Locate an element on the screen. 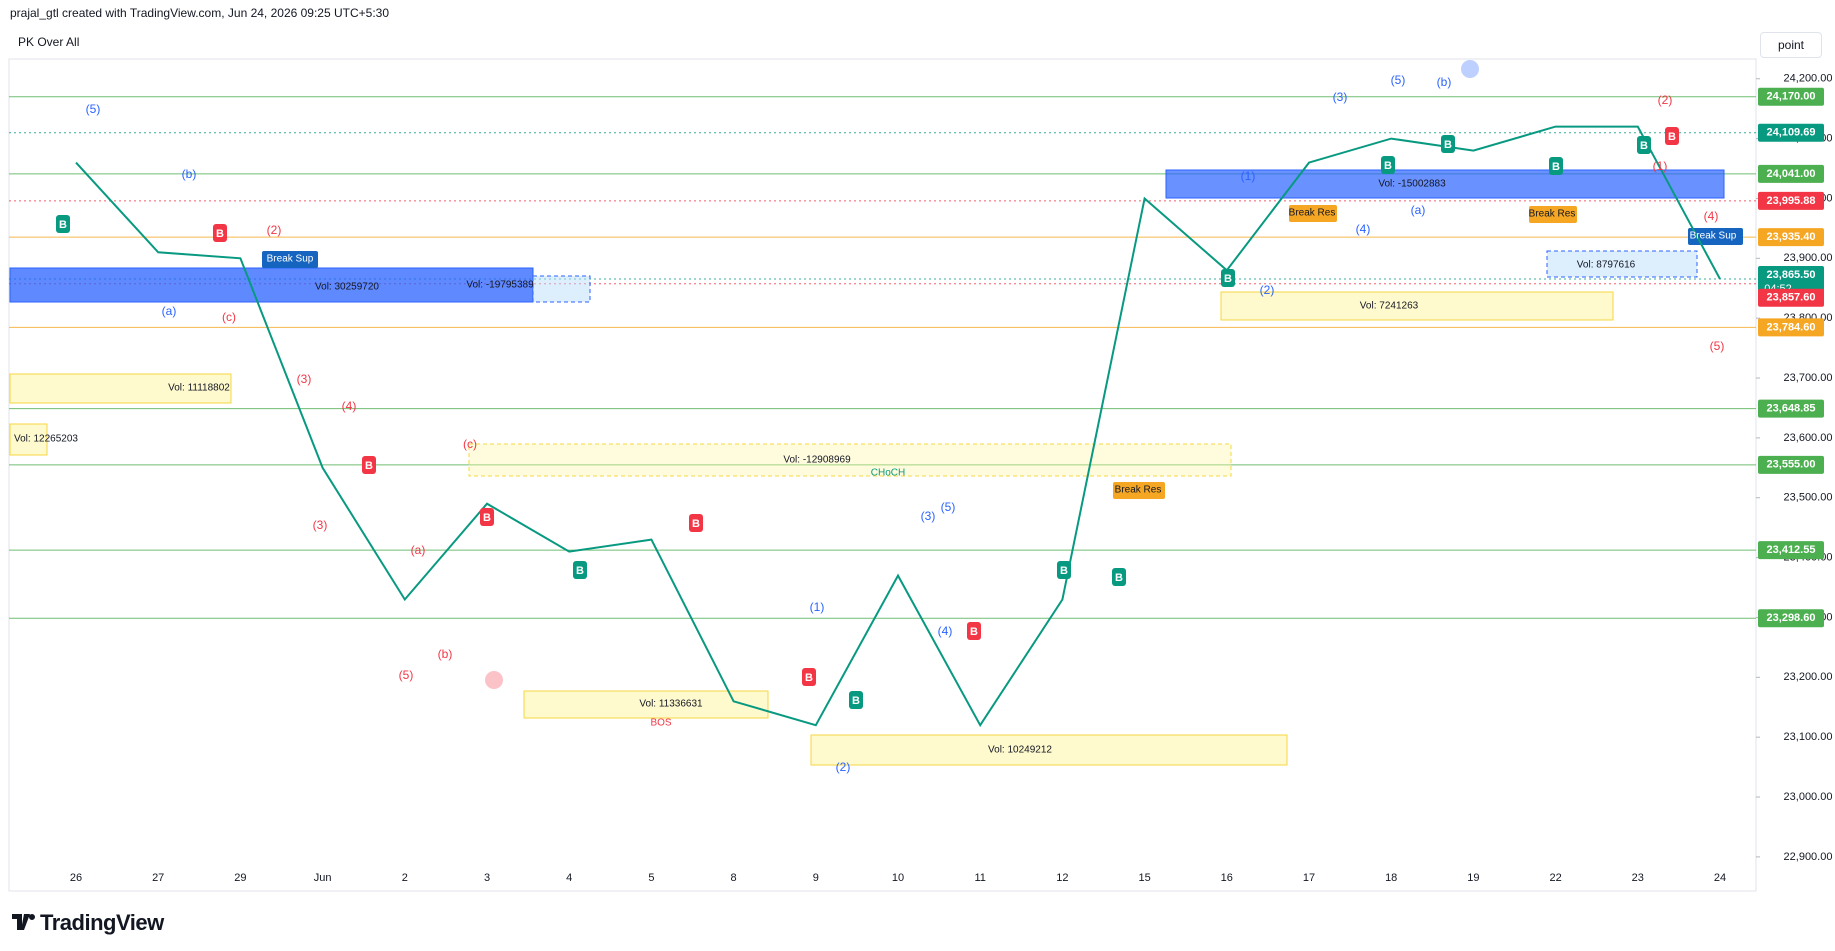  x-tick-label: 29 is located at coordinates (240, 878).